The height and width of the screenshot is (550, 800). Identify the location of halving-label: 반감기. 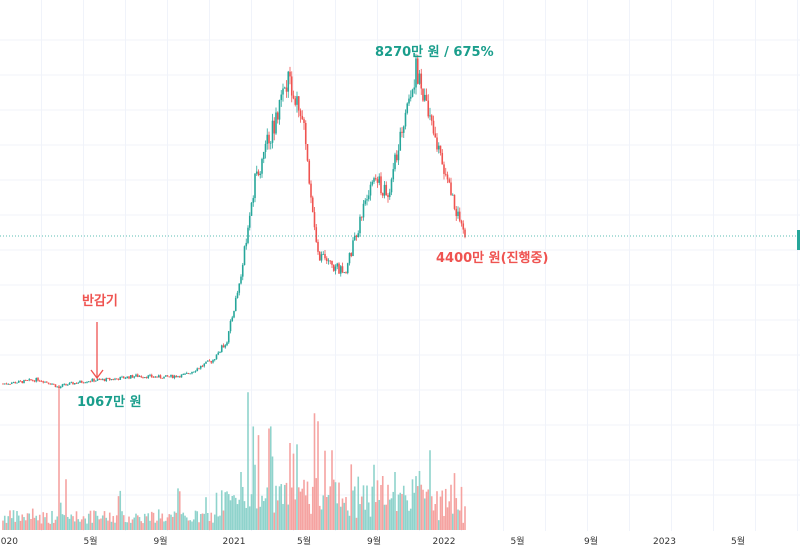
(100, 301).